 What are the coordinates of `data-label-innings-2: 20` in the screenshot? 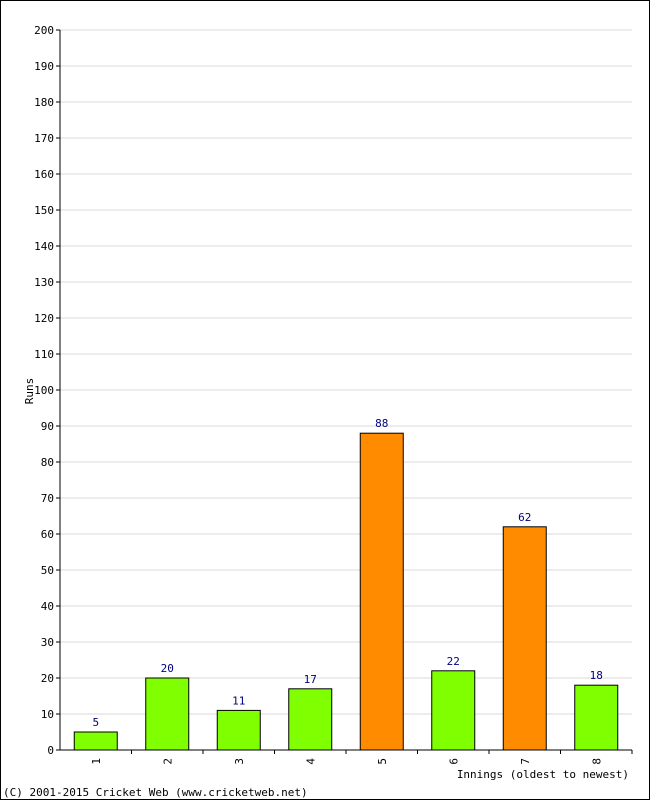 It's located at (167, 668).